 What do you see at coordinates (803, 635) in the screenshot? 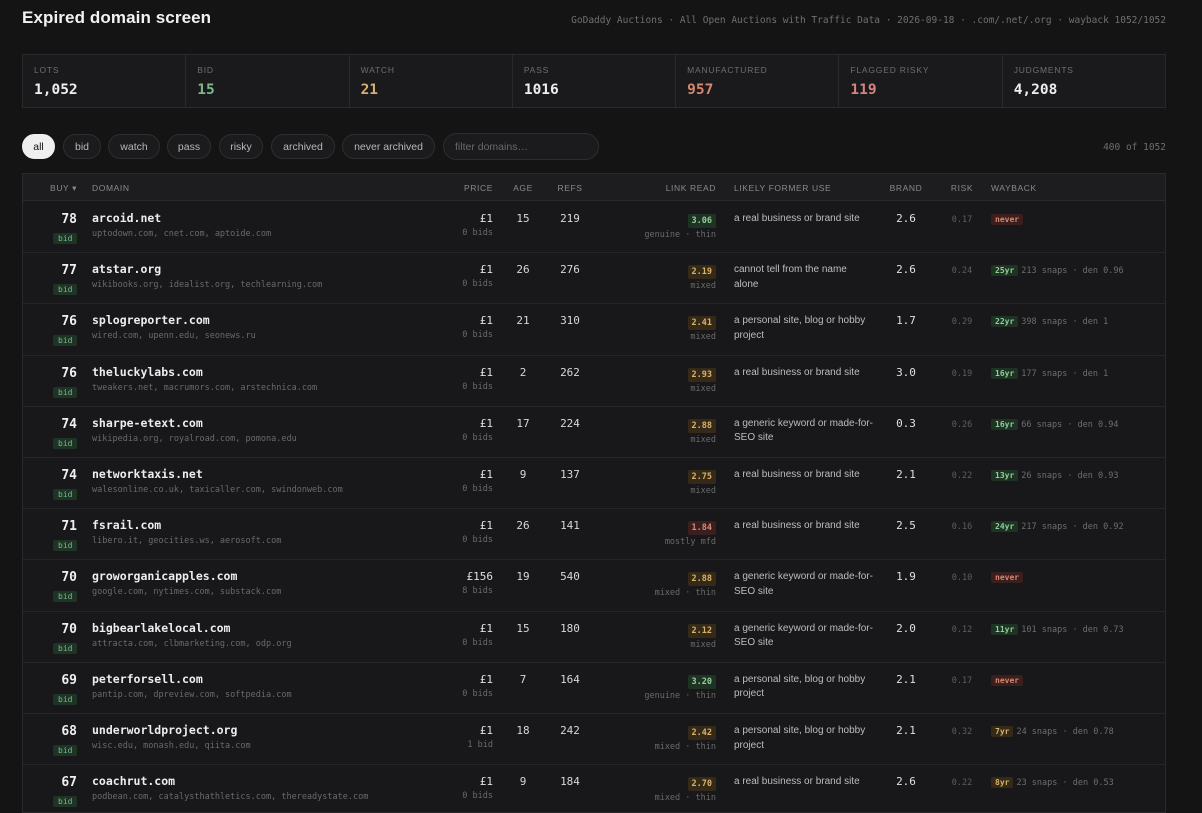
I see `former-use: a generic keyword or made-for-SEO site` at bounding box center [803, 635].